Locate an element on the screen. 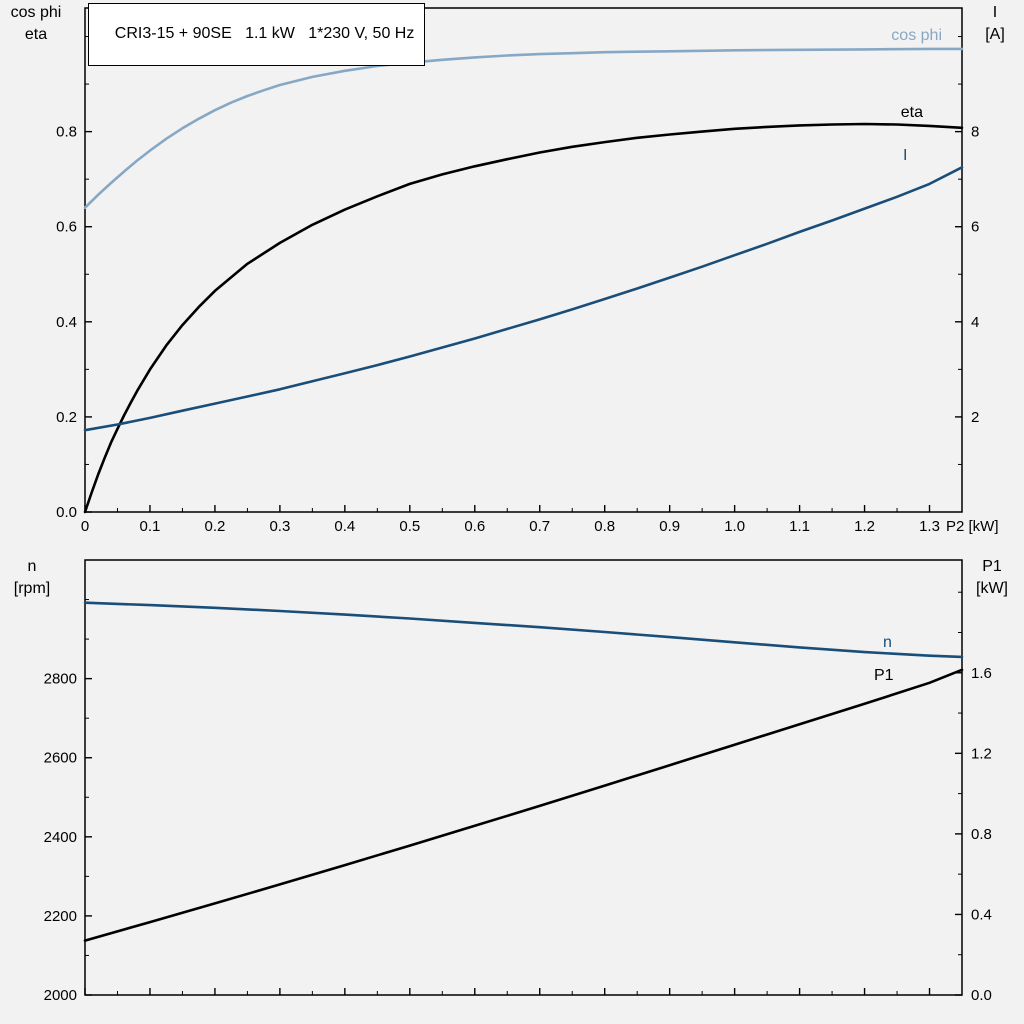 The image size is (1024, 1024). bottom-right-axis-label-line1: P1 is located at coordinates (992, 566).